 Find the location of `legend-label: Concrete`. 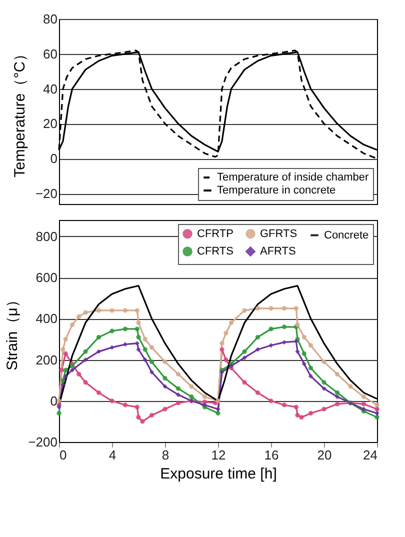

legend-label: Concrete is located at coordinates (346, 235).